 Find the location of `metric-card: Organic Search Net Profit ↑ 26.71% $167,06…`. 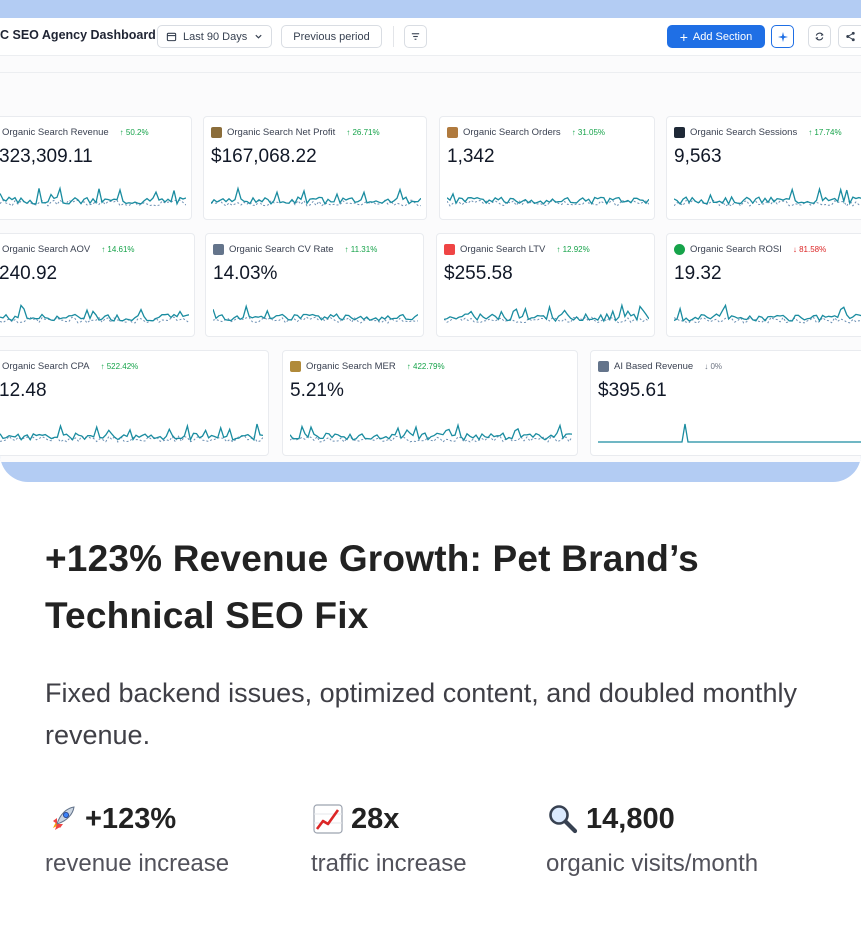

metric-card: Organic Search Net Profit ↑ 26.71% $167,06… is located at coordinates (315, 168).